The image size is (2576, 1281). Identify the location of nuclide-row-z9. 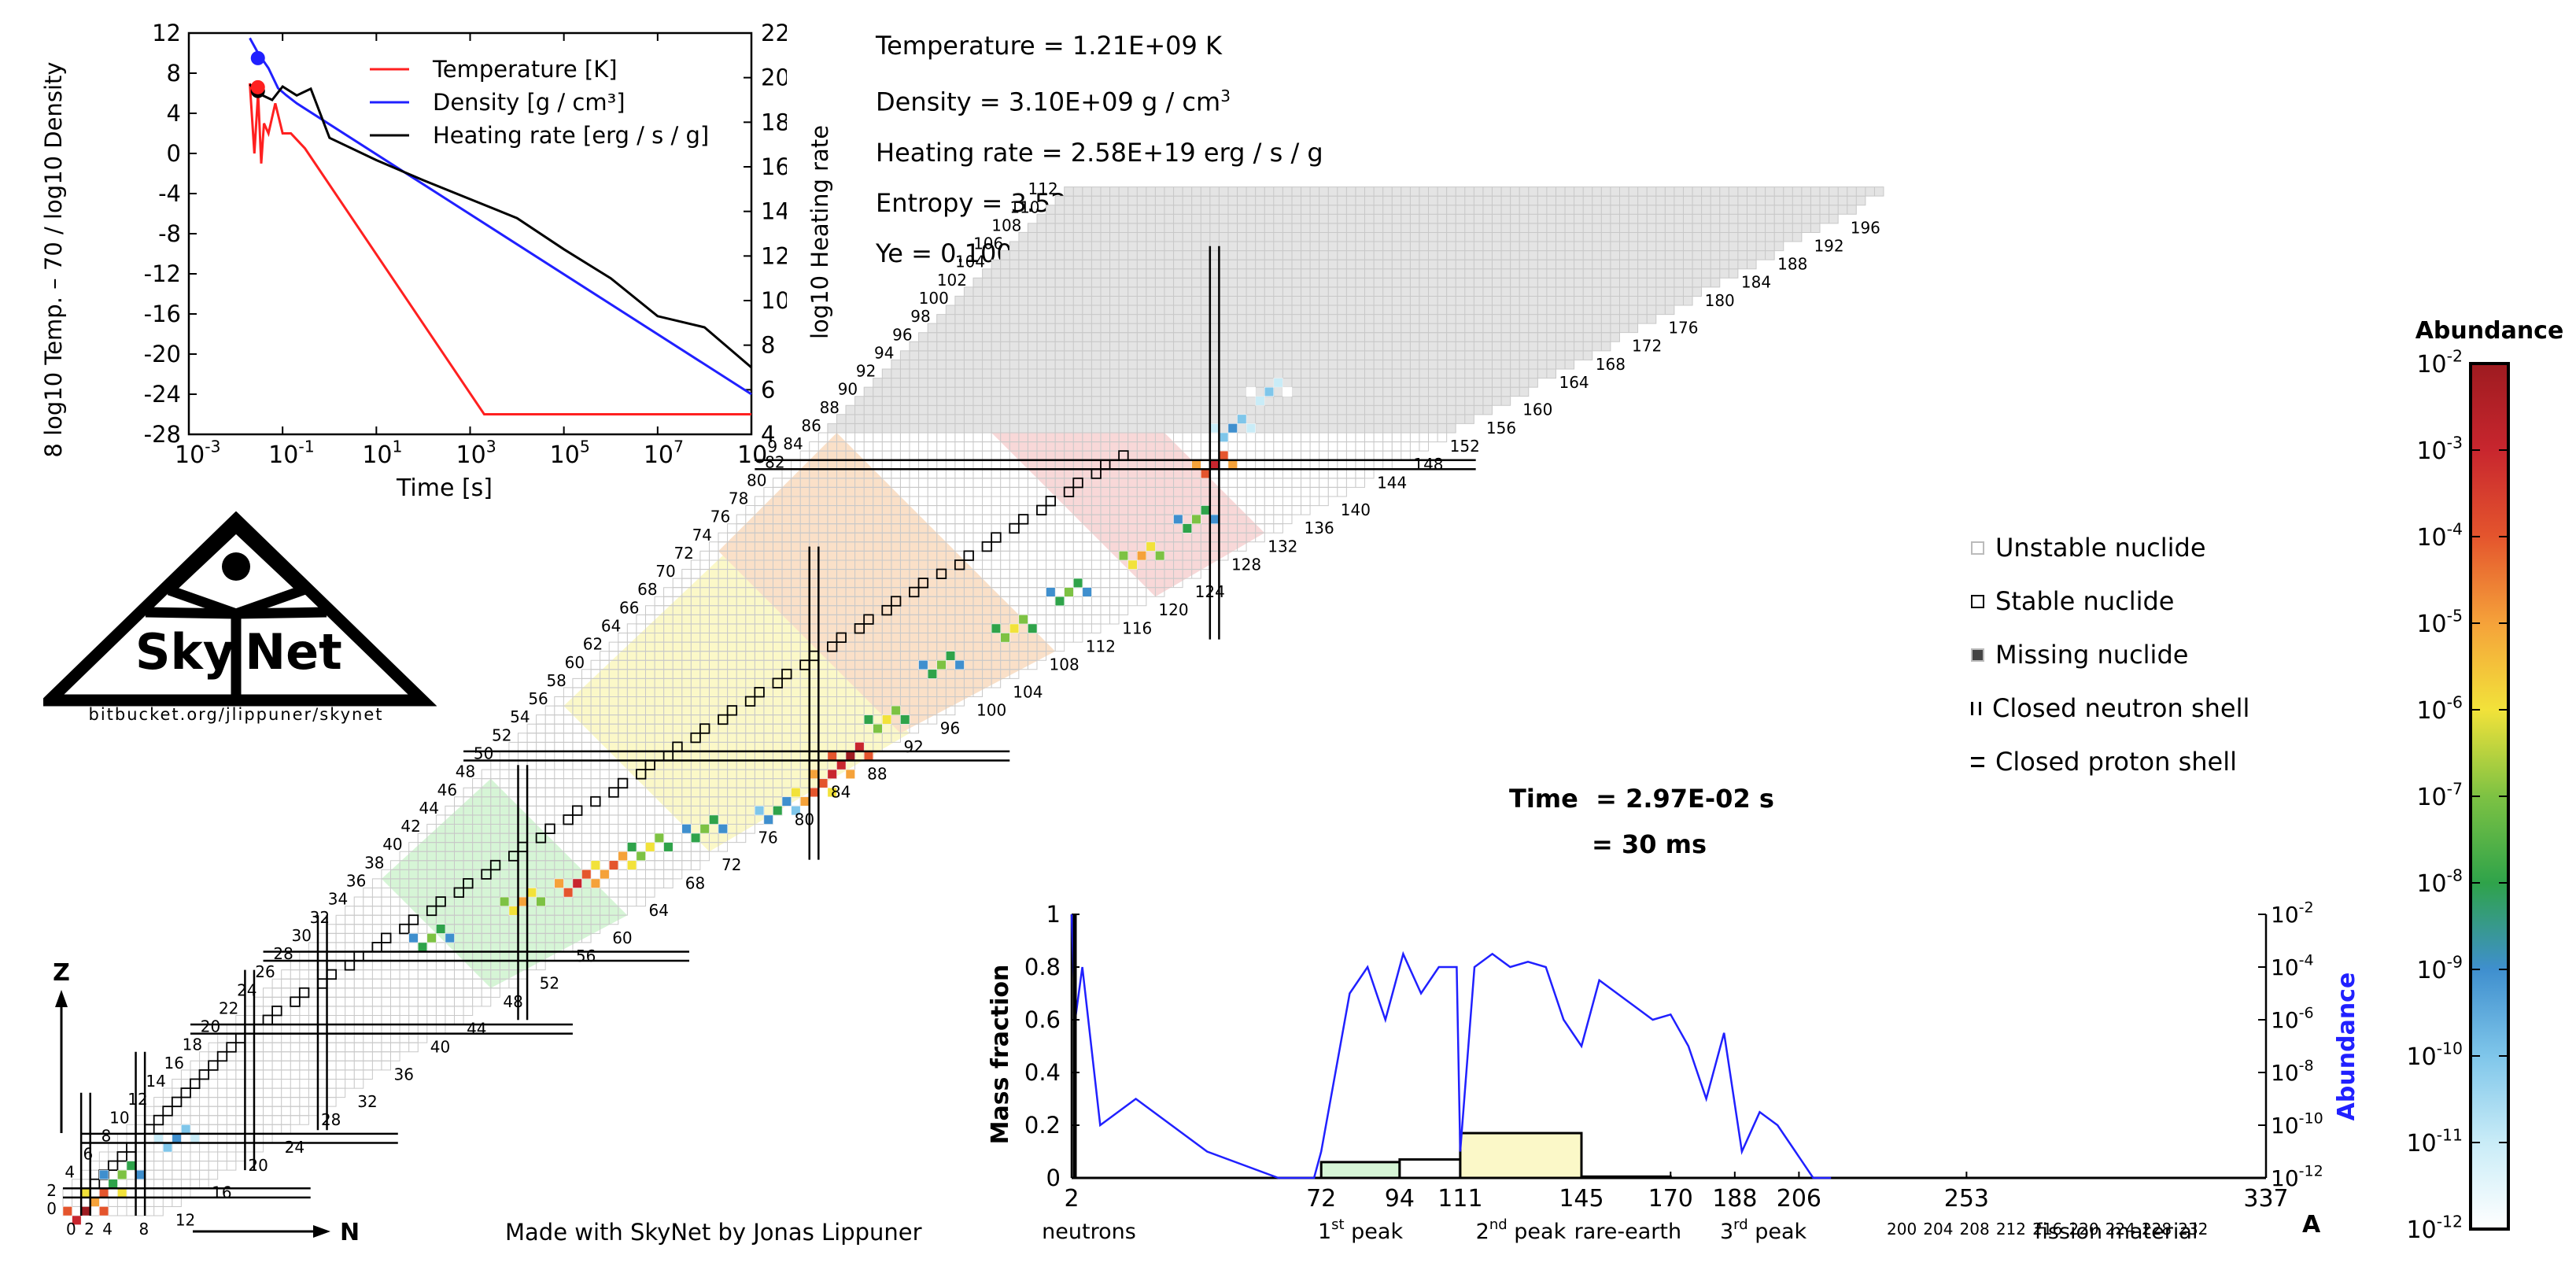
(209, 1130).